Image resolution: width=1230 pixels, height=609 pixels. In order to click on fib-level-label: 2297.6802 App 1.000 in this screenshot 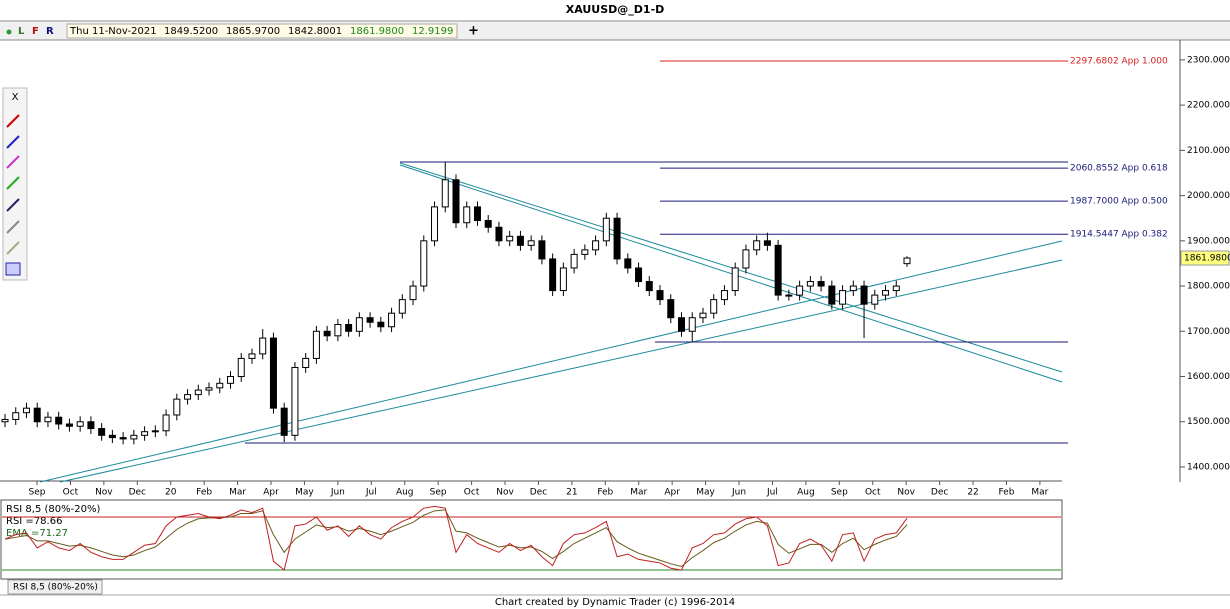, I will do `click(1119, 61)`.